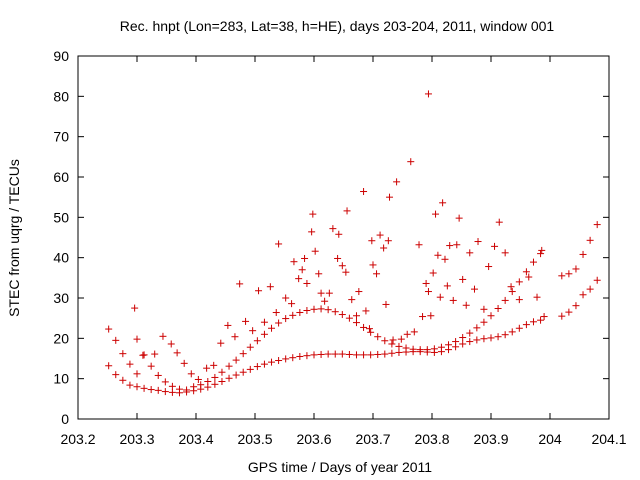 This screenshot has width=640, height=480. Describe the element at coordinates (61, 56) in the screenshot. I see `y-tick-label: 90` at that location.